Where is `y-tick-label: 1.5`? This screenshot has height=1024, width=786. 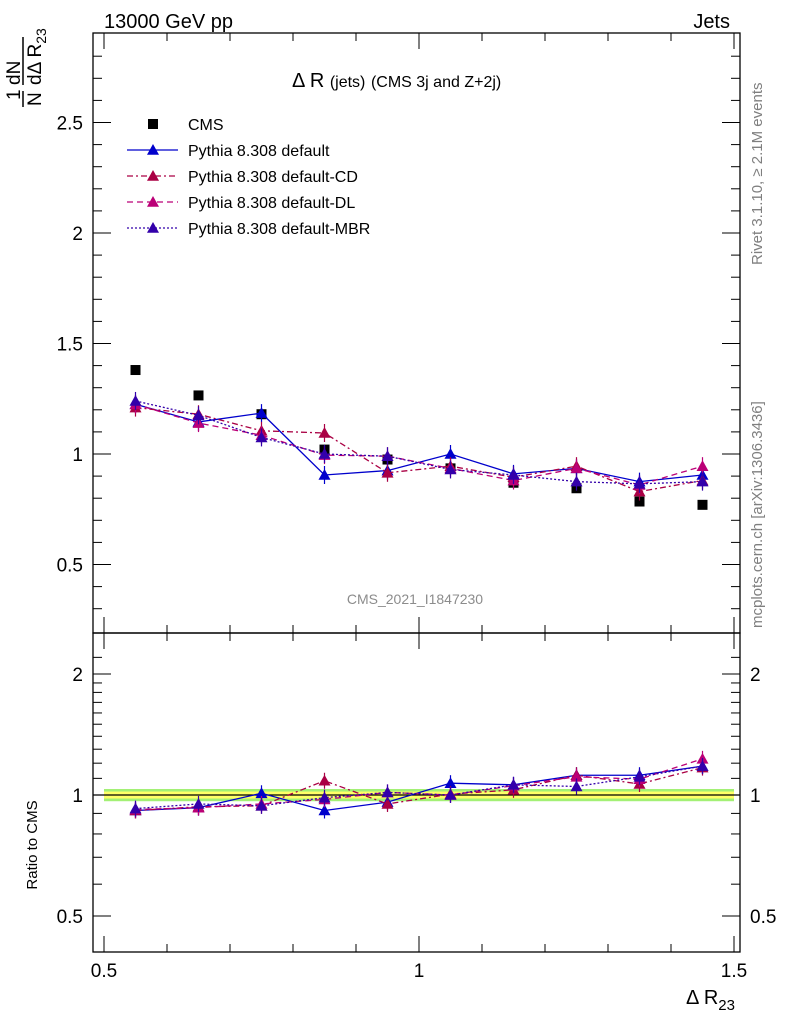
y-tick-label: 1.5 is located at coordinates (70, 345).